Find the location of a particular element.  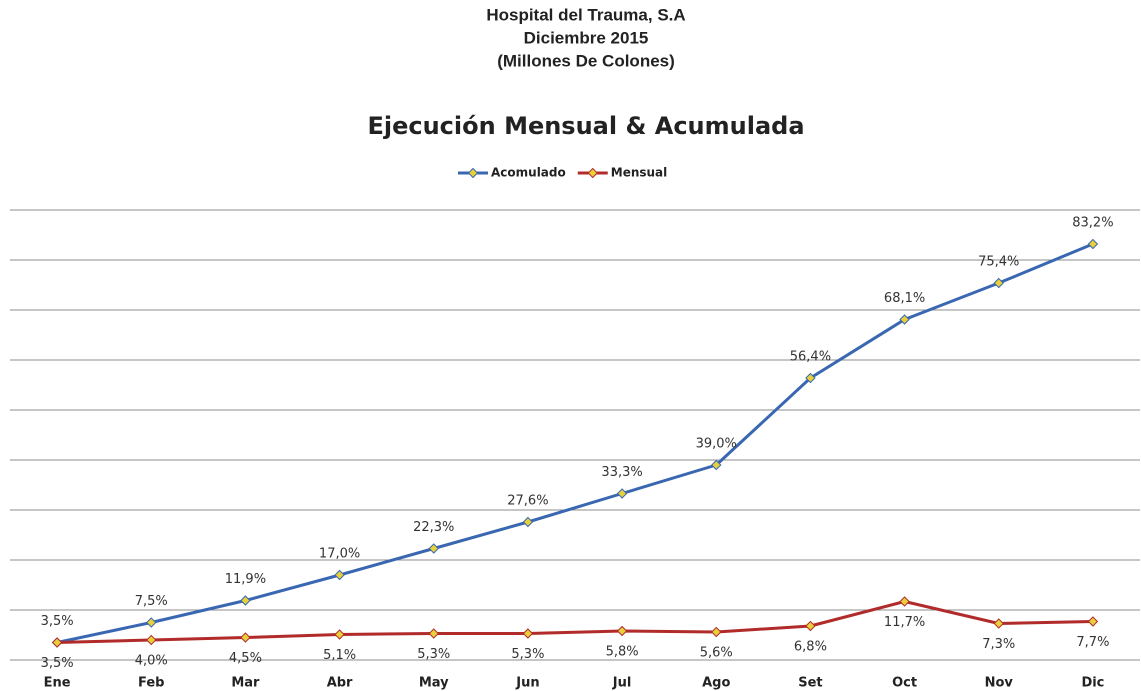

x-tick-label: May is located at coordinates (434, 683).